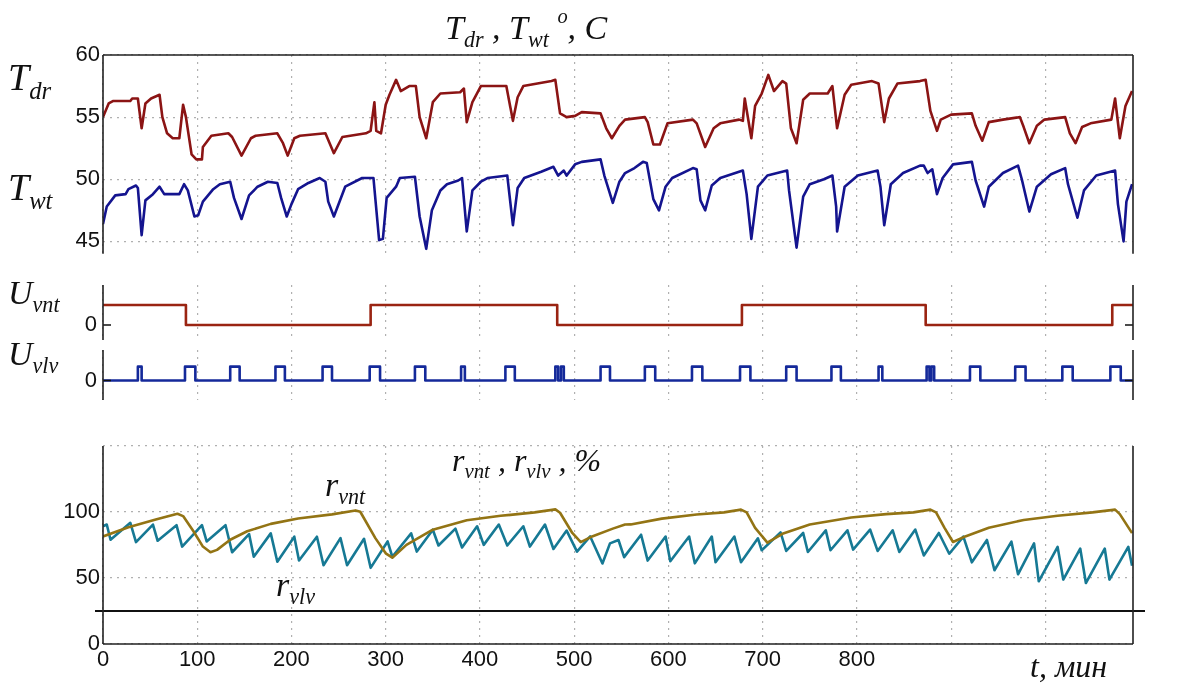 This screenshot has height=689, width=1188. What do you see at coordinates (30, 190) in the screenshot?
I see `series-label: T$_{wt}$` at bounding box center [30, 190].